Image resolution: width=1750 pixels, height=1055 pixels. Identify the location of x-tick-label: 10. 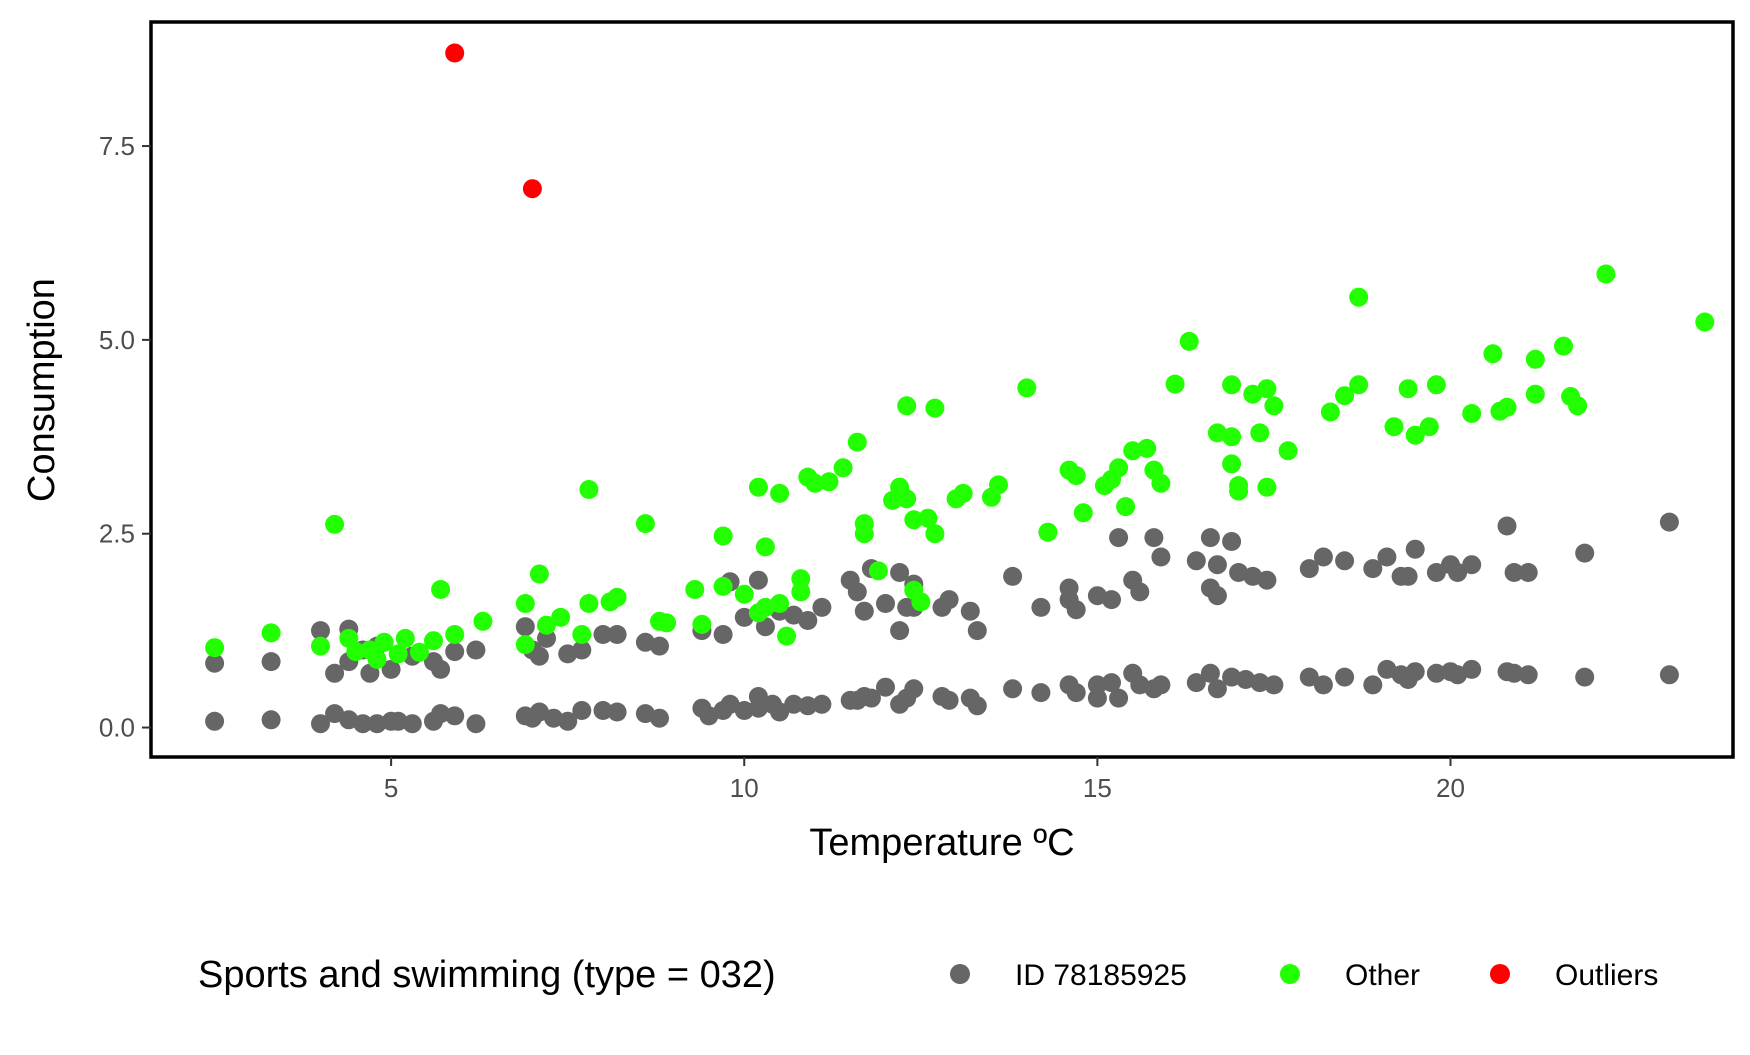
(744, 788).